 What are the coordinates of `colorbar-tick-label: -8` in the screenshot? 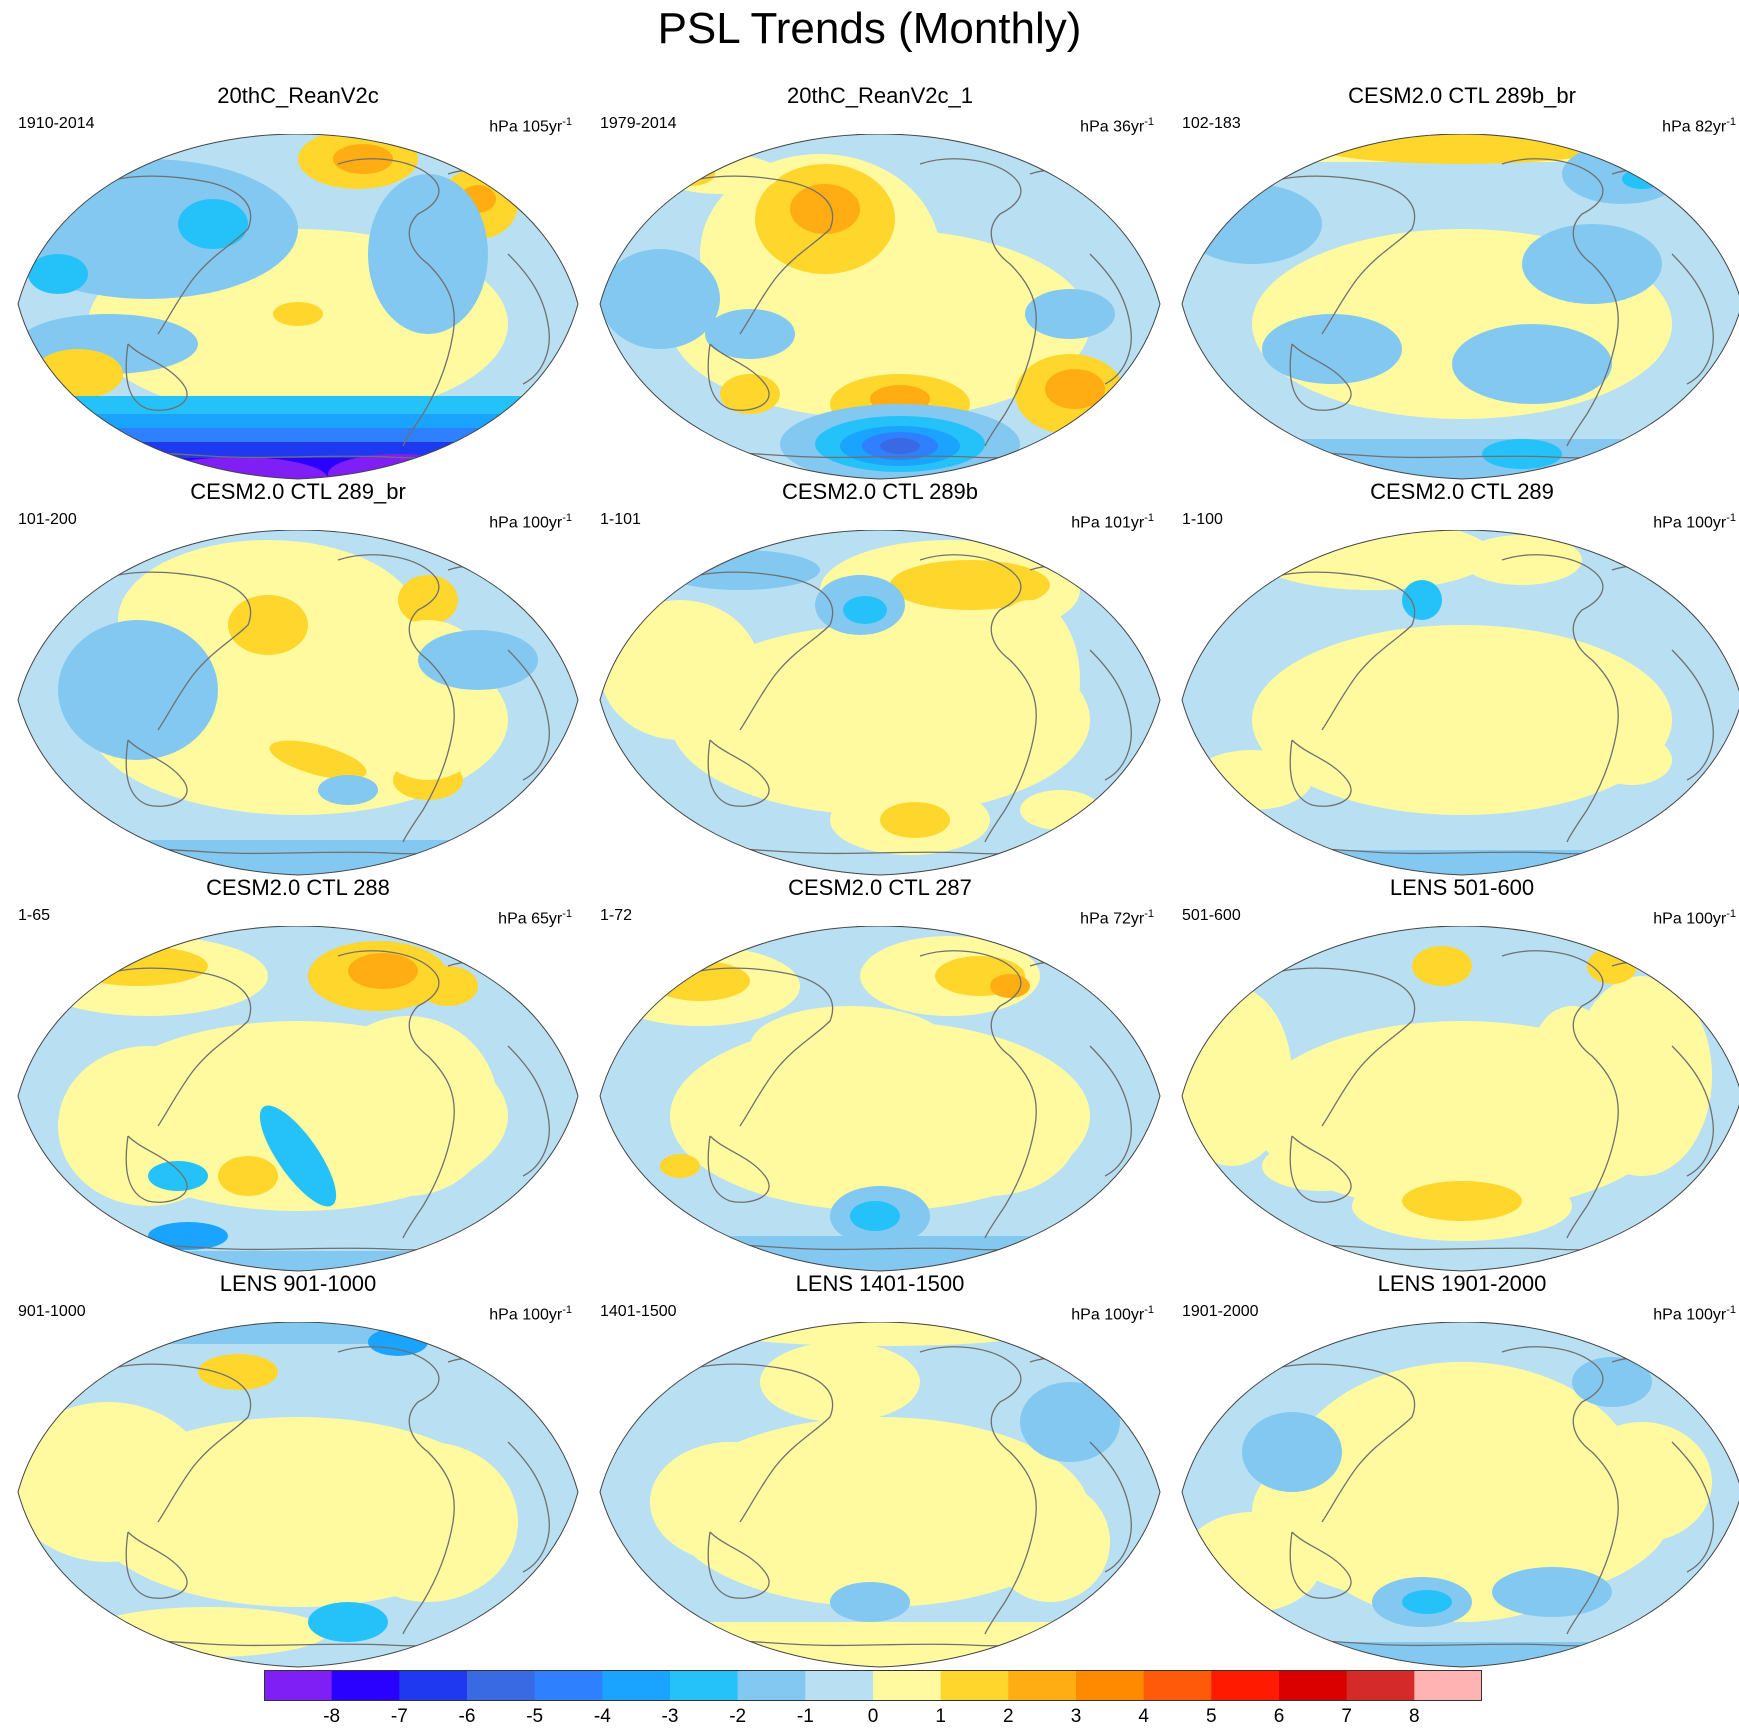 It's located at (332, 1716).